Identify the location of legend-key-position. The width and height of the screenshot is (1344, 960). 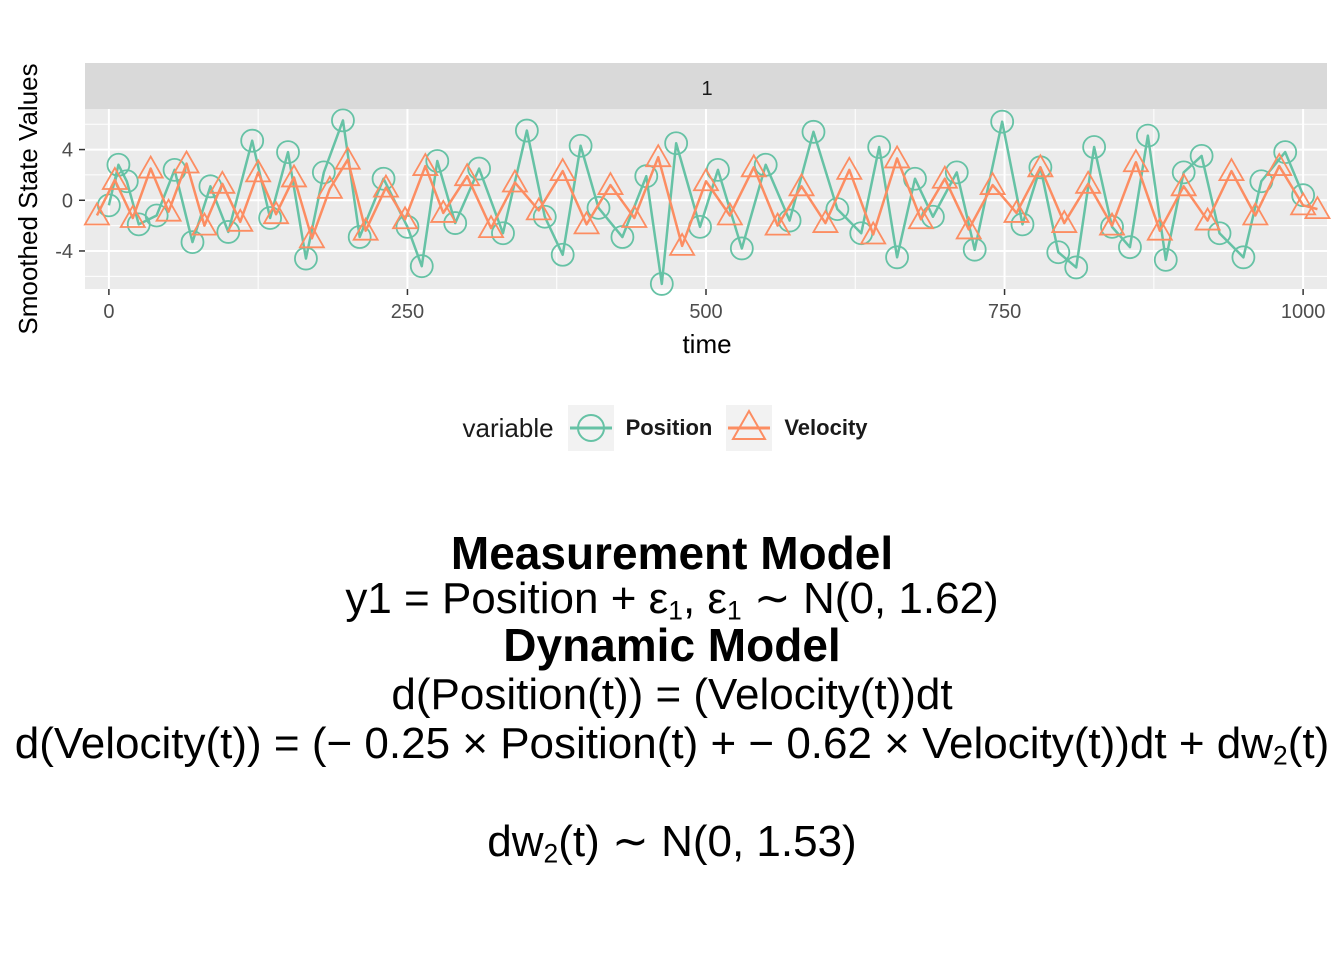
(590, 428).